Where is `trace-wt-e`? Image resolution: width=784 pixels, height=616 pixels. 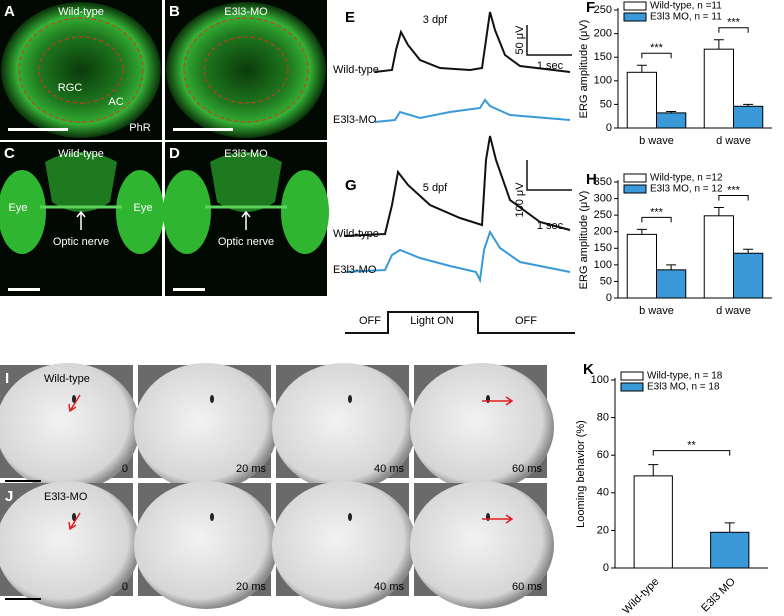
trace-wt-e is located at coordinates (472, 42).